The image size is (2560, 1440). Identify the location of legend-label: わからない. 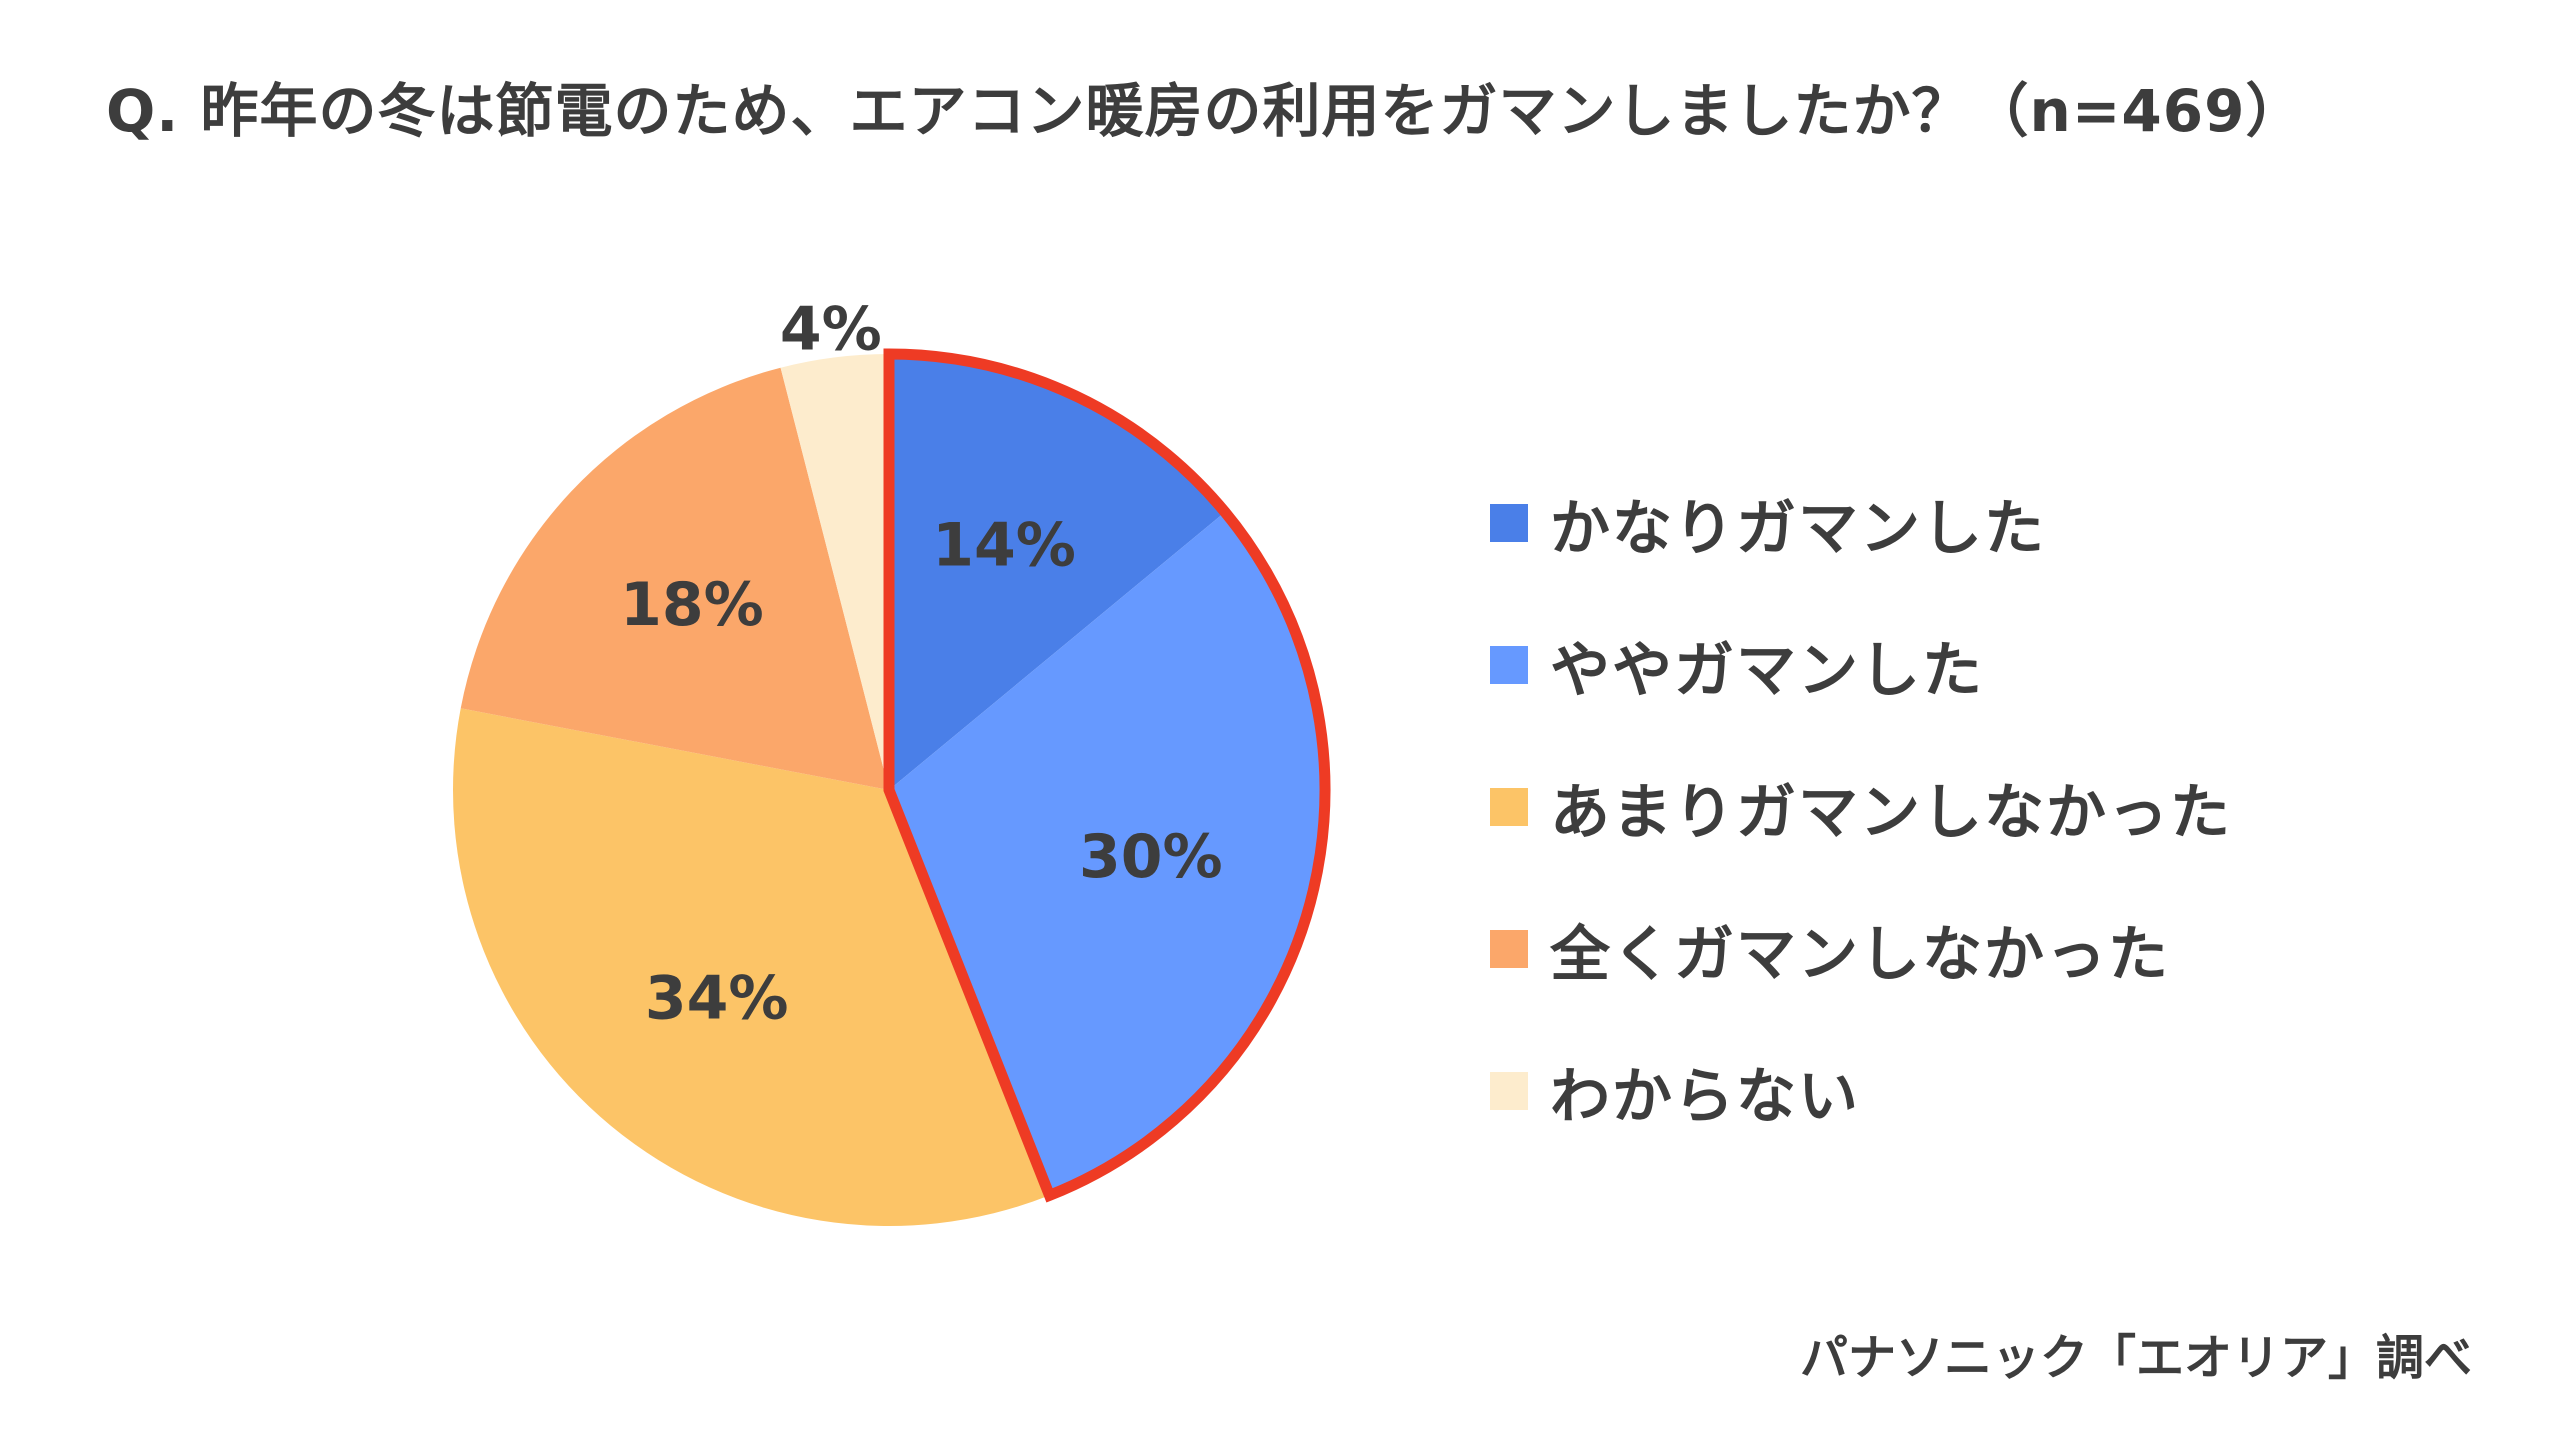
(1705, 1096).